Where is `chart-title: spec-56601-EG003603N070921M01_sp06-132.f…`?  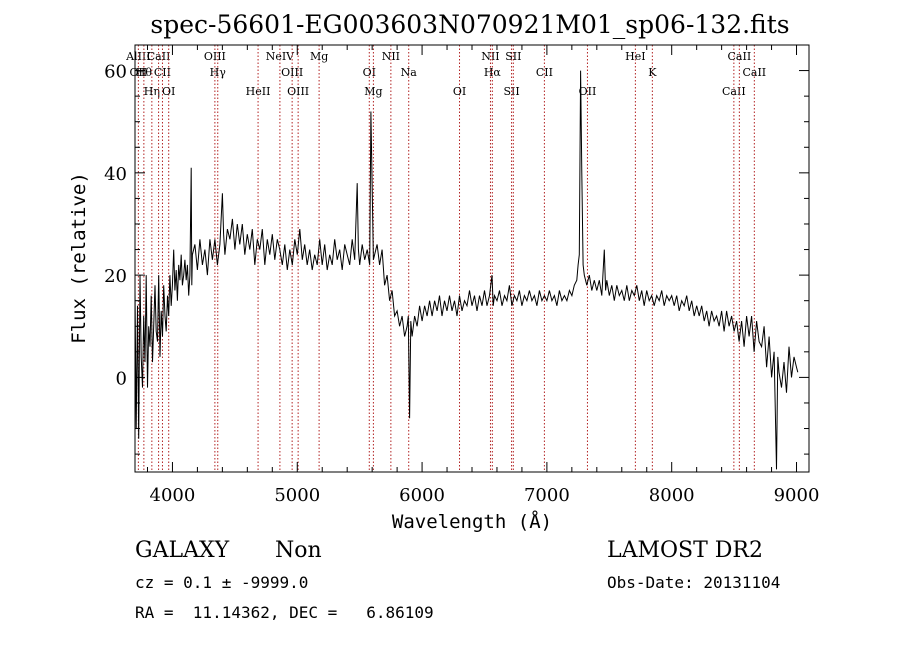 chart-title: spec-56601-EG003603N070921M01_sp06-132.f… is located at coordinates (469, 24).